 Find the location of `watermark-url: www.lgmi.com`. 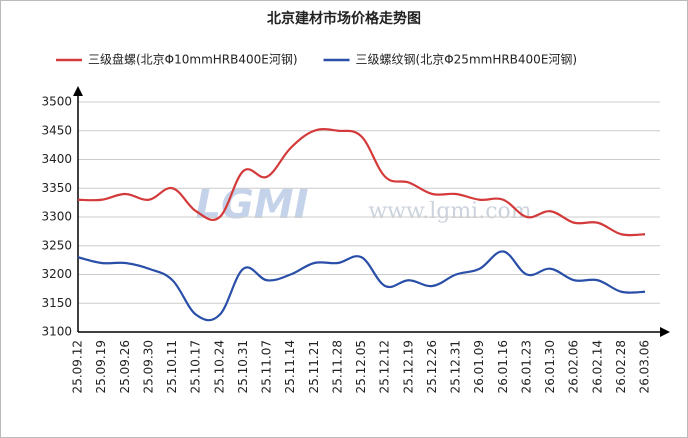

watermark-url: www.lgmi.com is located at coordinates (449, 211).